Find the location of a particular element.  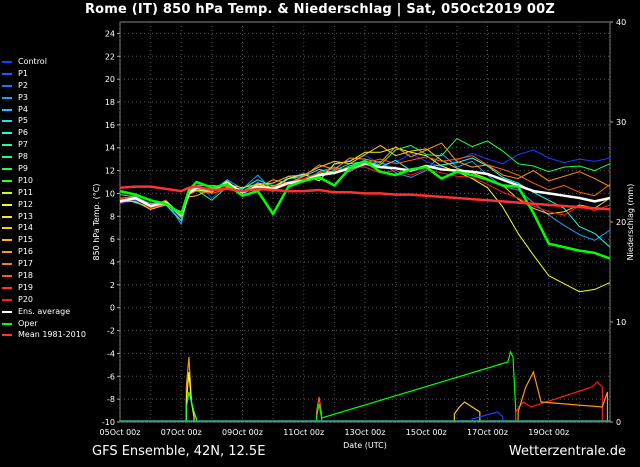

y-tick-label: -8 is located at coordinates (111, 399).